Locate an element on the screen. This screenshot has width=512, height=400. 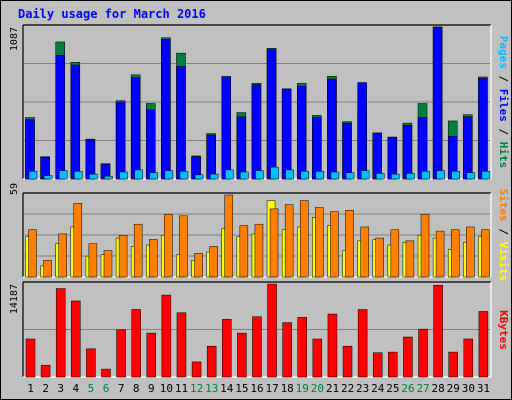
day-label: 14 is located at coordinates (227, 388).